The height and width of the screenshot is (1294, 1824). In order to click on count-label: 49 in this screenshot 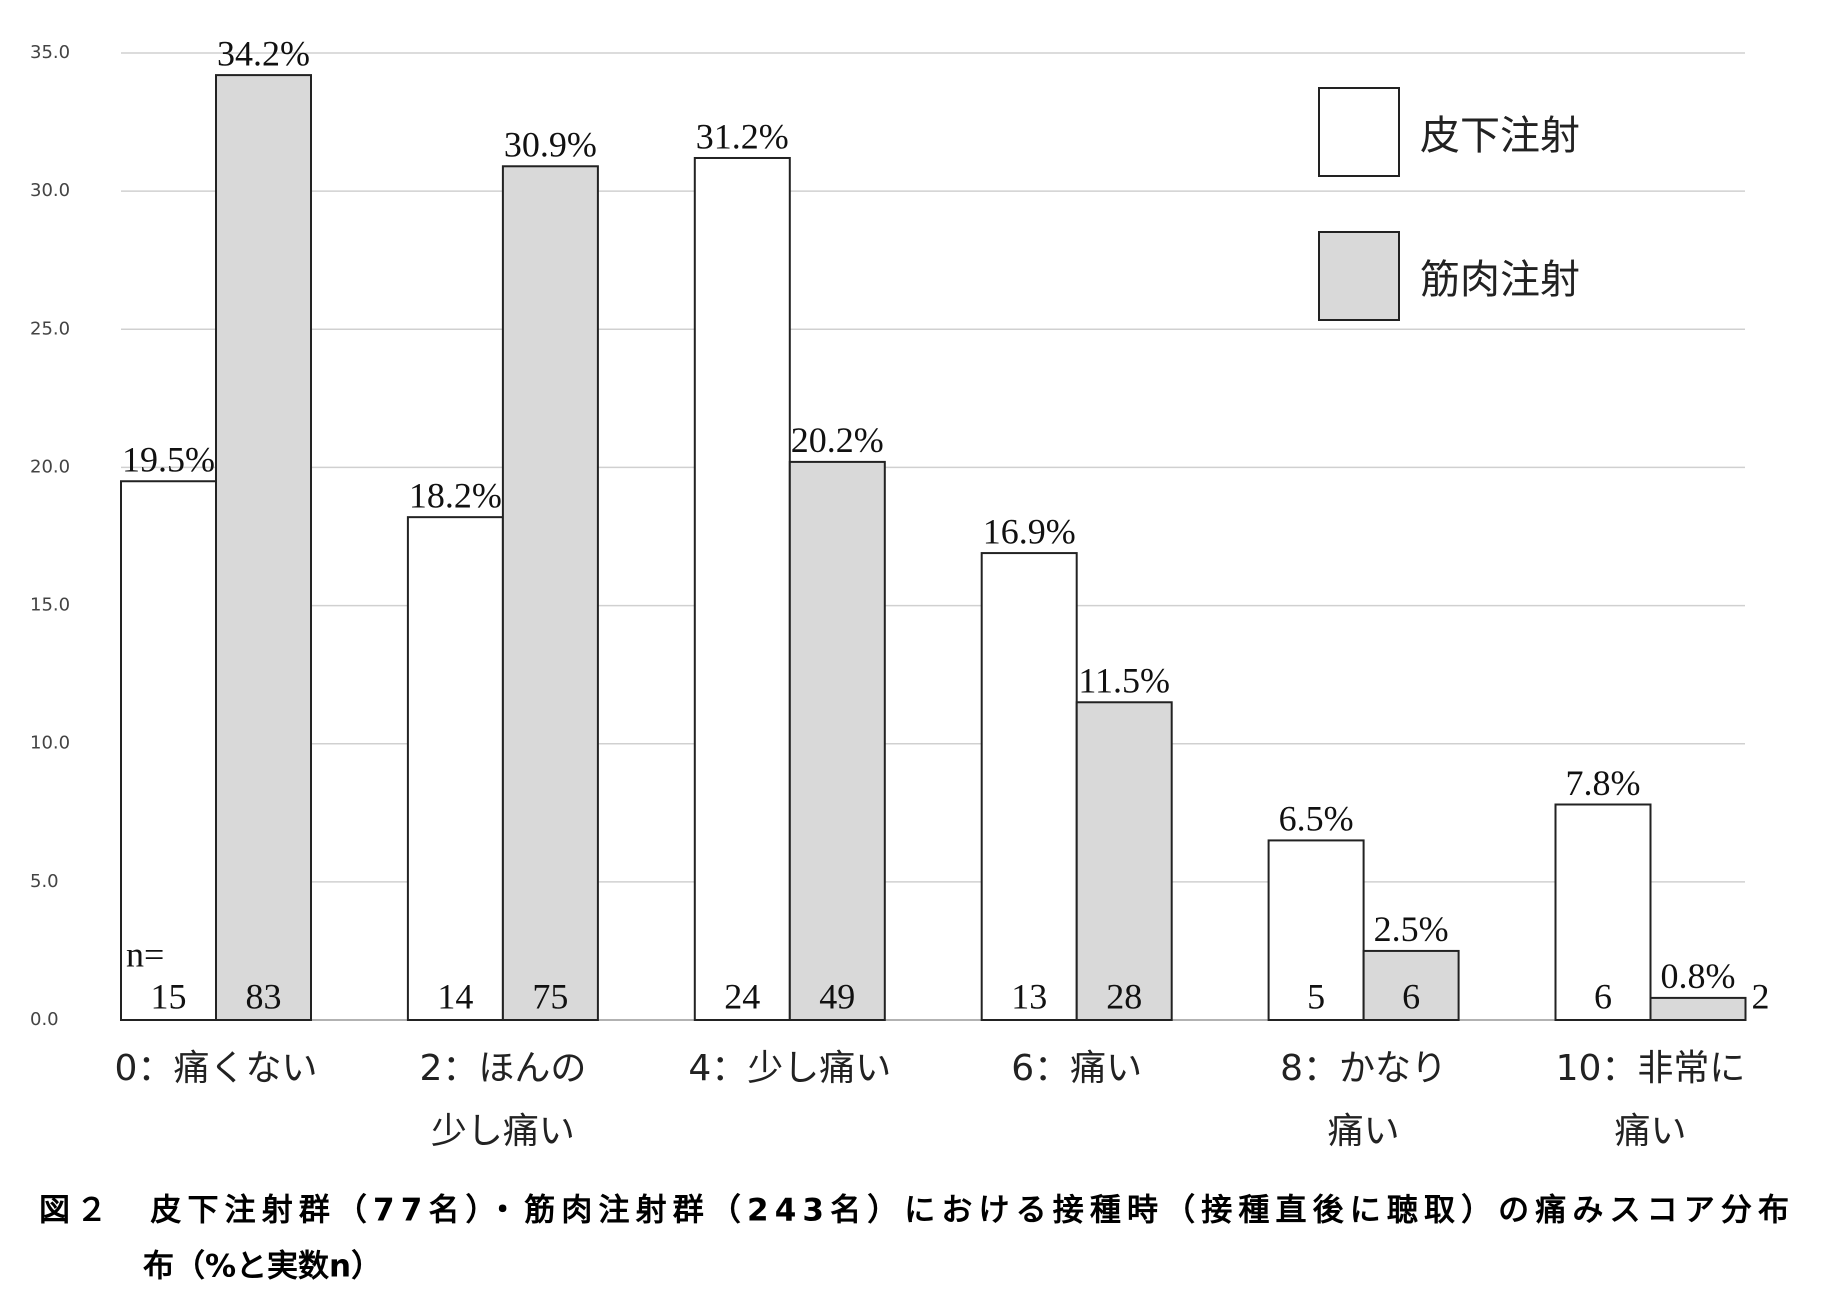, I will do `click(837, 996)`.